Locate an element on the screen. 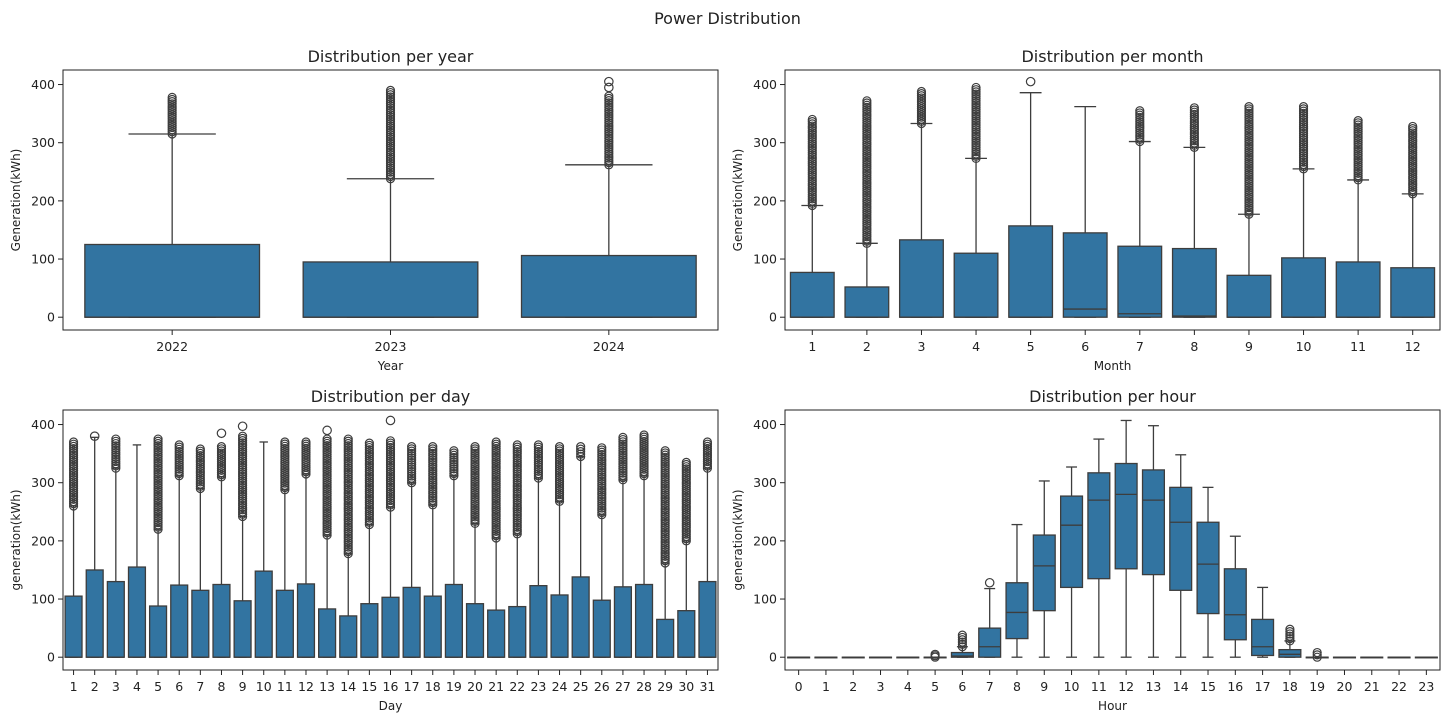 This screenshot has width=1455, height=724. x-tick-label: 27 is located at coordinates (623, 686).